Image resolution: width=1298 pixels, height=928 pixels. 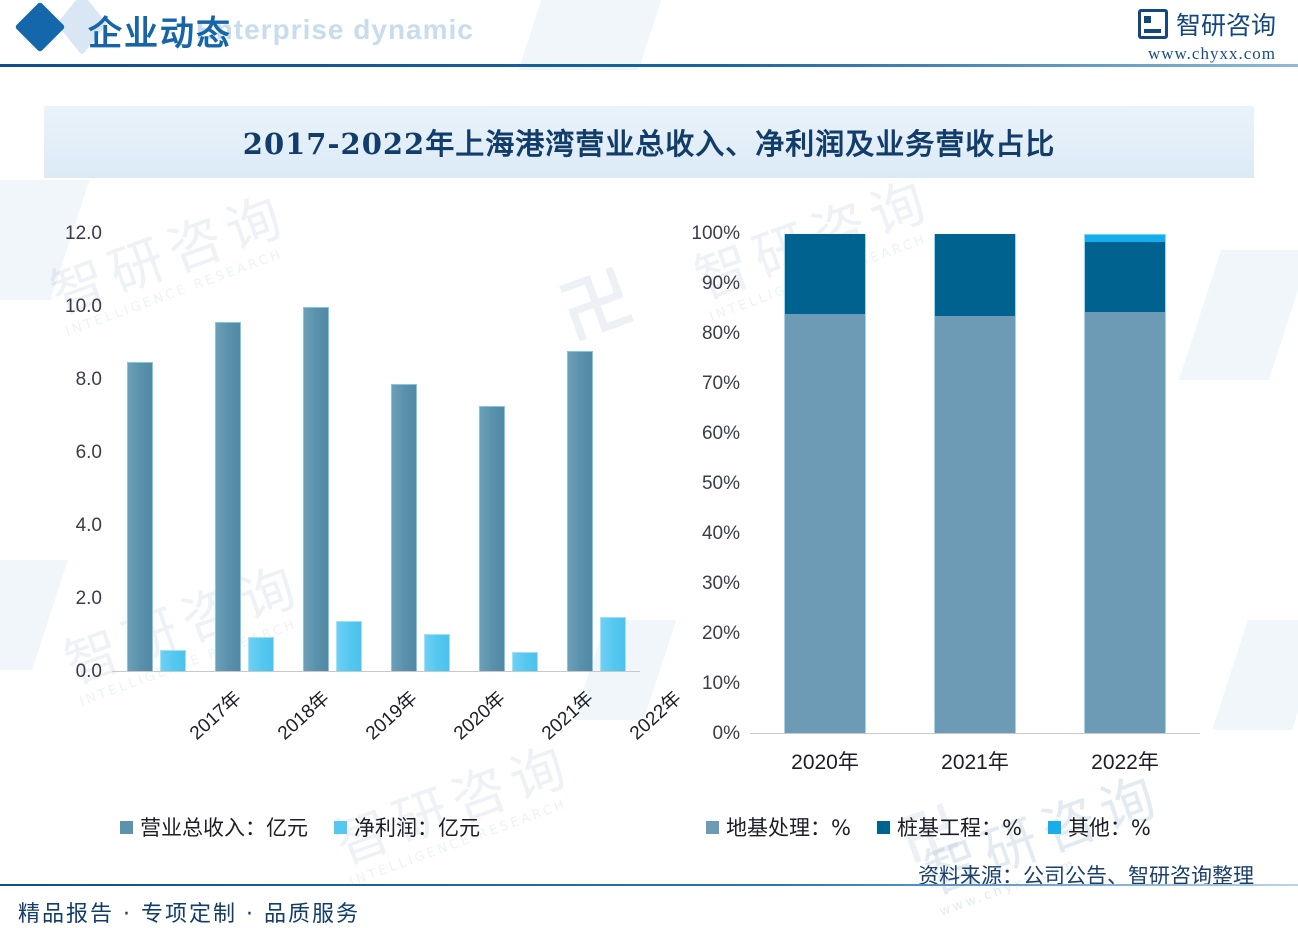 I want to click on header-title: 企业动态, so click(x=160, y=34).